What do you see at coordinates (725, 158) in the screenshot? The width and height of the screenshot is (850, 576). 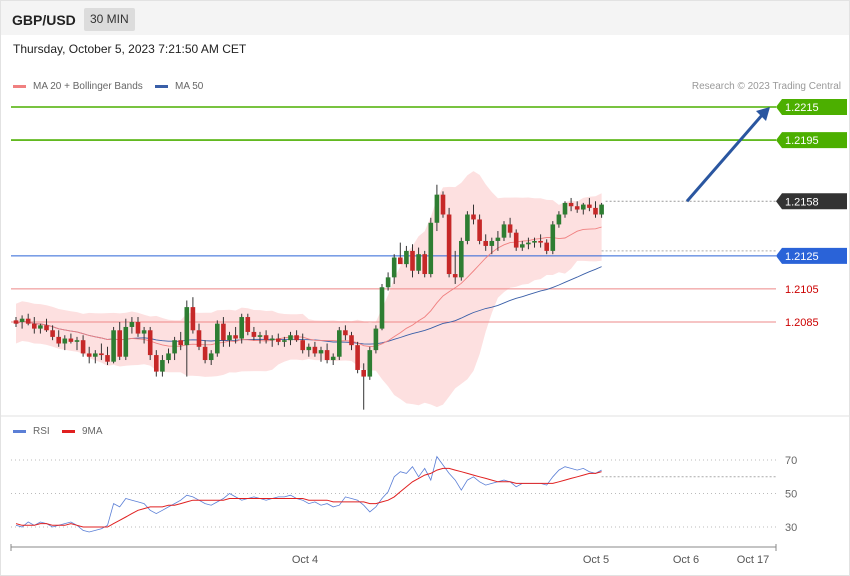 I see `forecast-arrow-line` at bounding box center [725, 158].